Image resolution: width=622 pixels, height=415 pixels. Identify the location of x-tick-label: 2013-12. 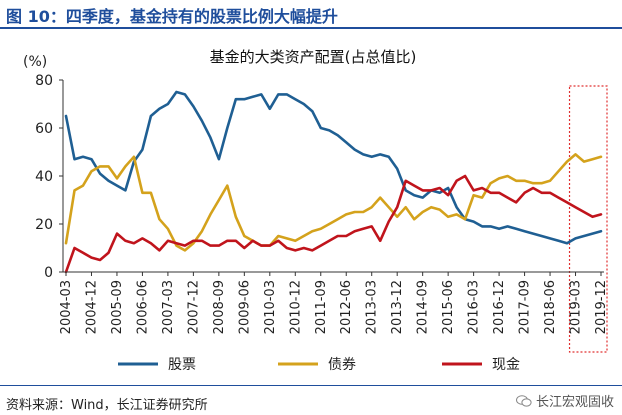
(397, 307).